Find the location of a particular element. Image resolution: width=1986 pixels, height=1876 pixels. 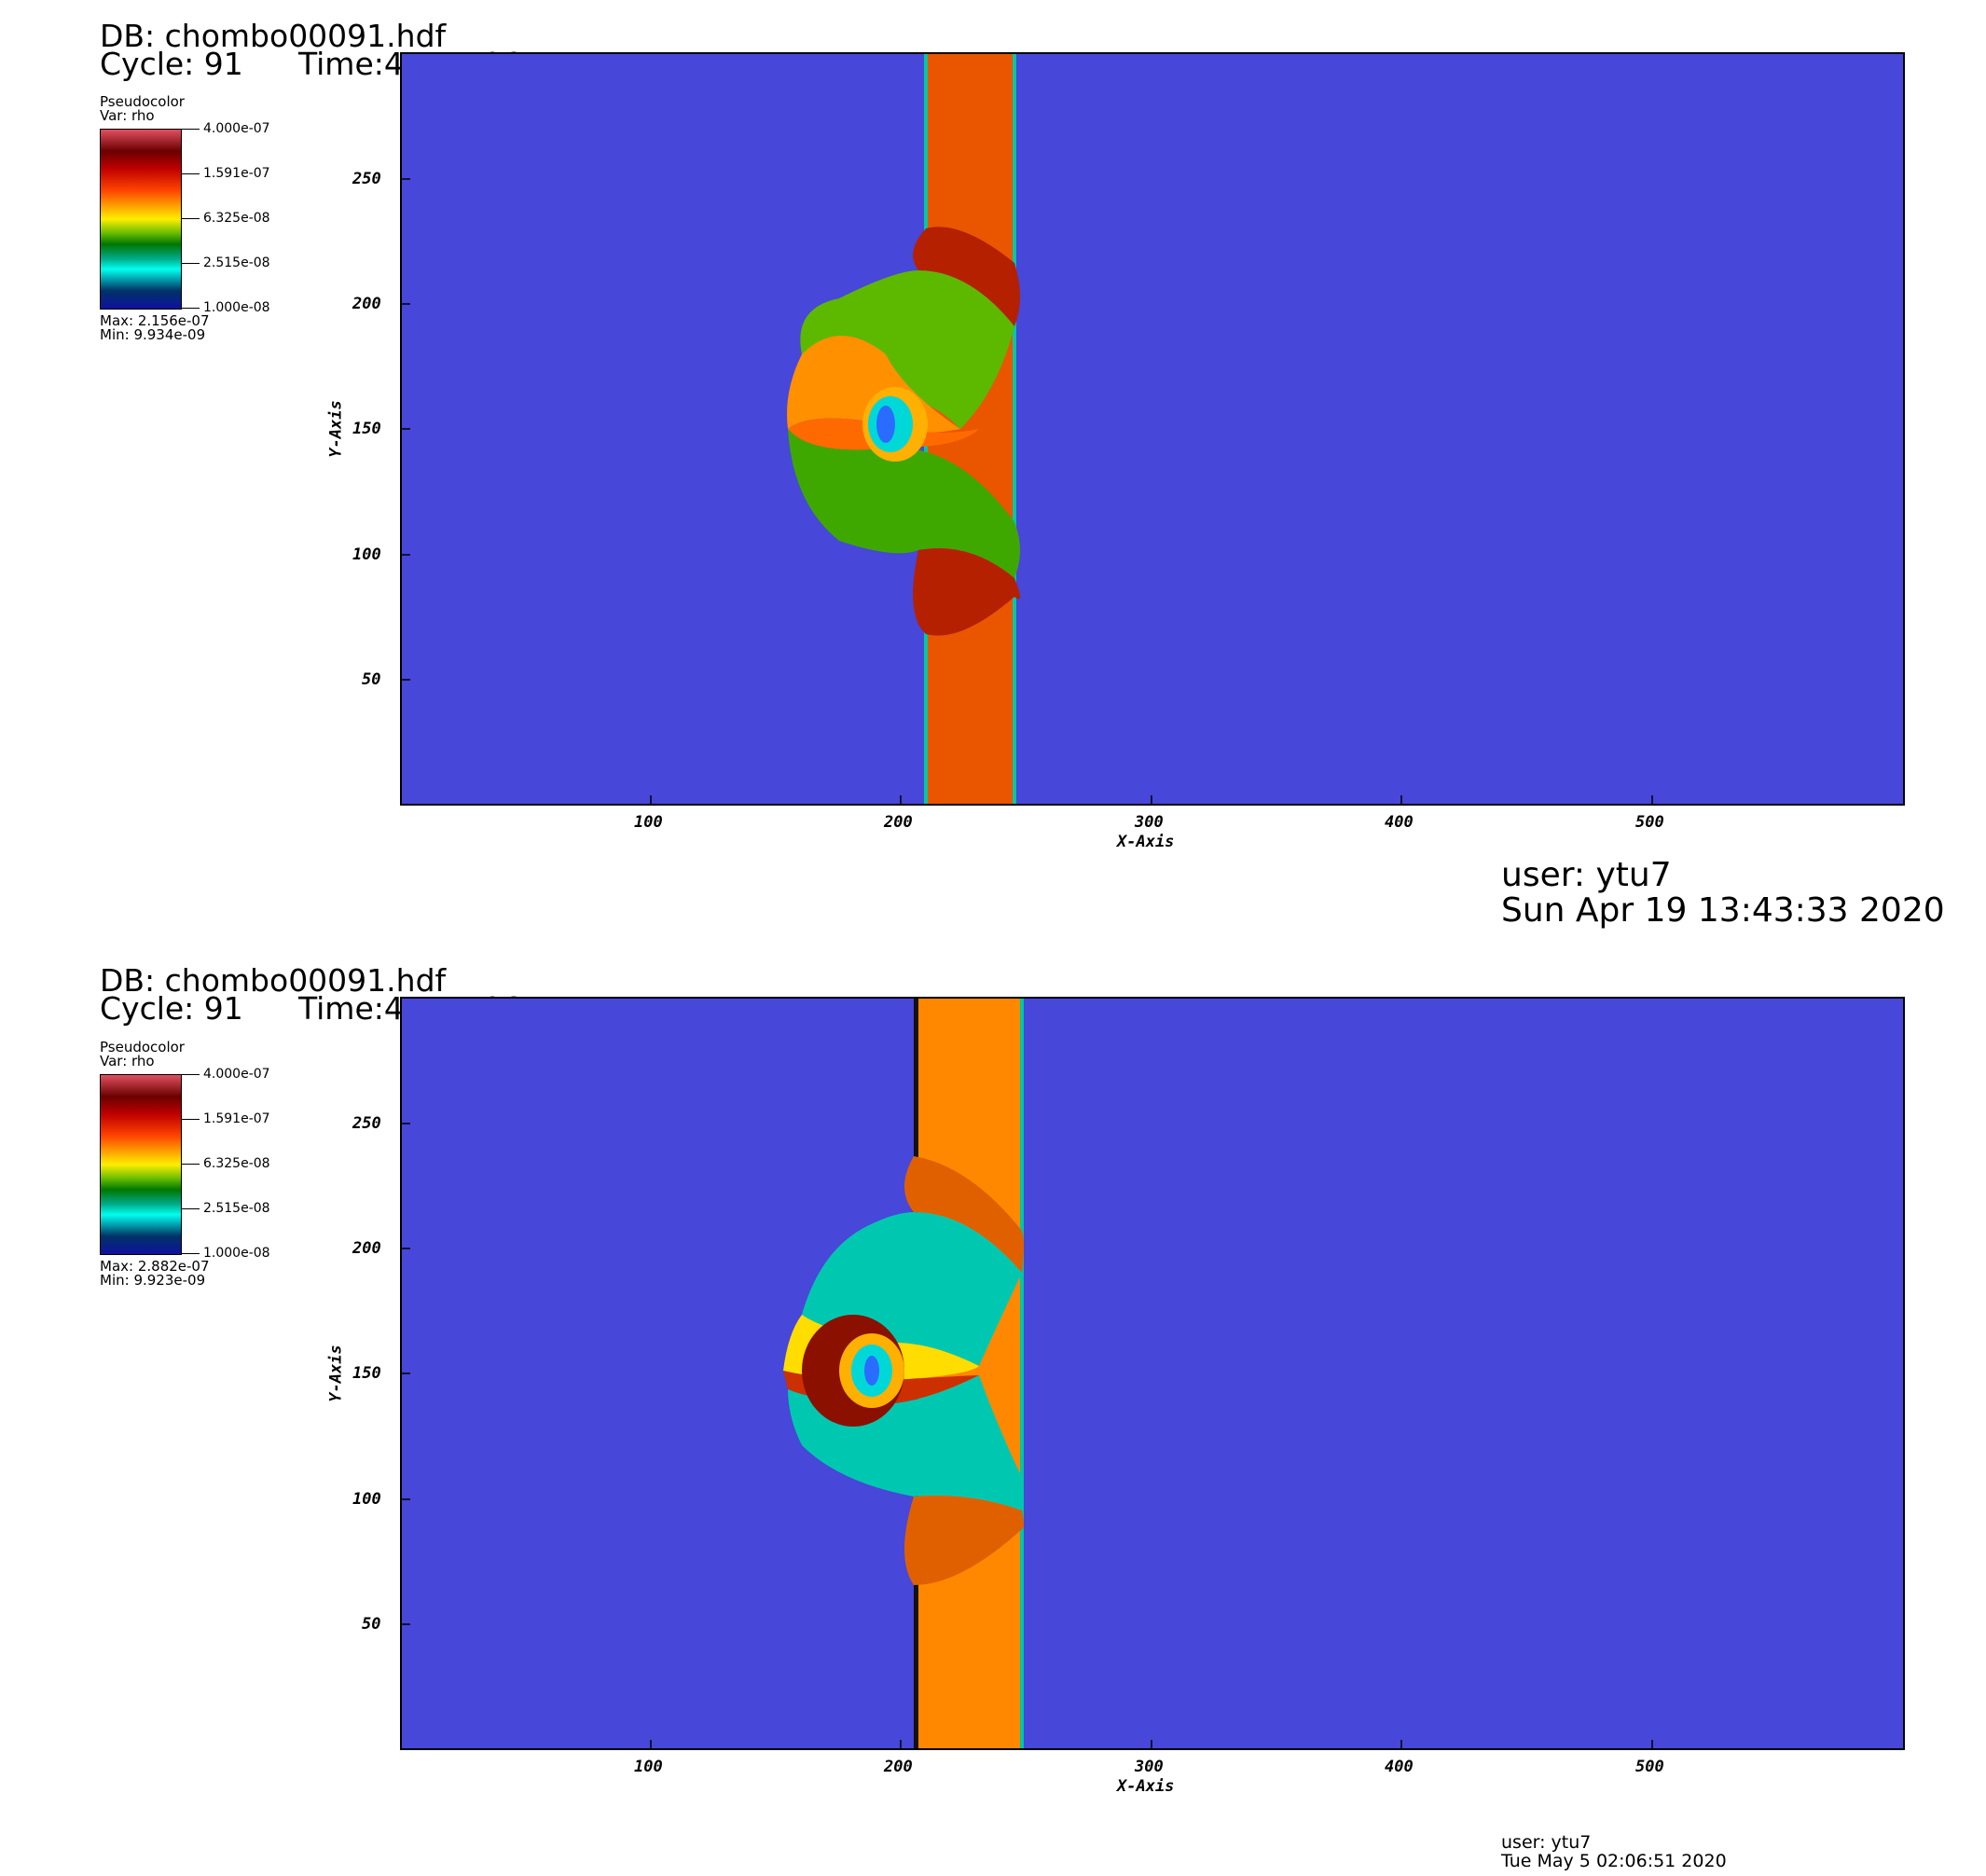

legend-max: Max: 2.156e-07 is located at coordinates (155, 320).